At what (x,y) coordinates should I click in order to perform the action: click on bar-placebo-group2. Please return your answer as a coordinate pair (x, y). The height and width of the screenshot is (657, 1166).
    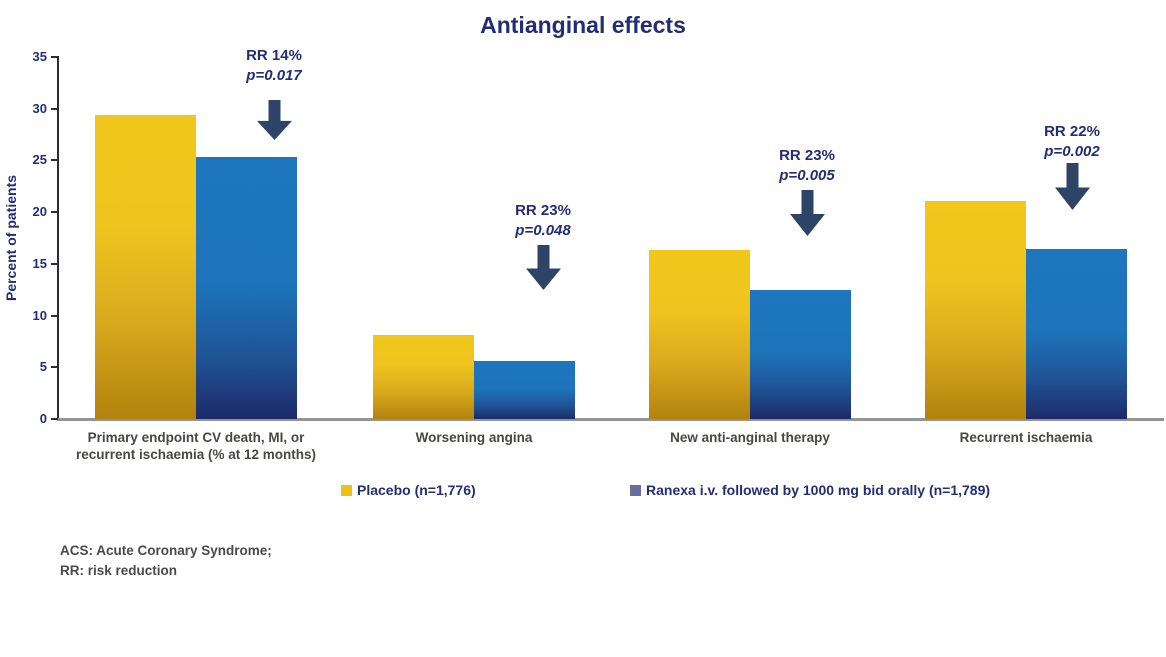
    Looking at the image, I should click on (423, 377).